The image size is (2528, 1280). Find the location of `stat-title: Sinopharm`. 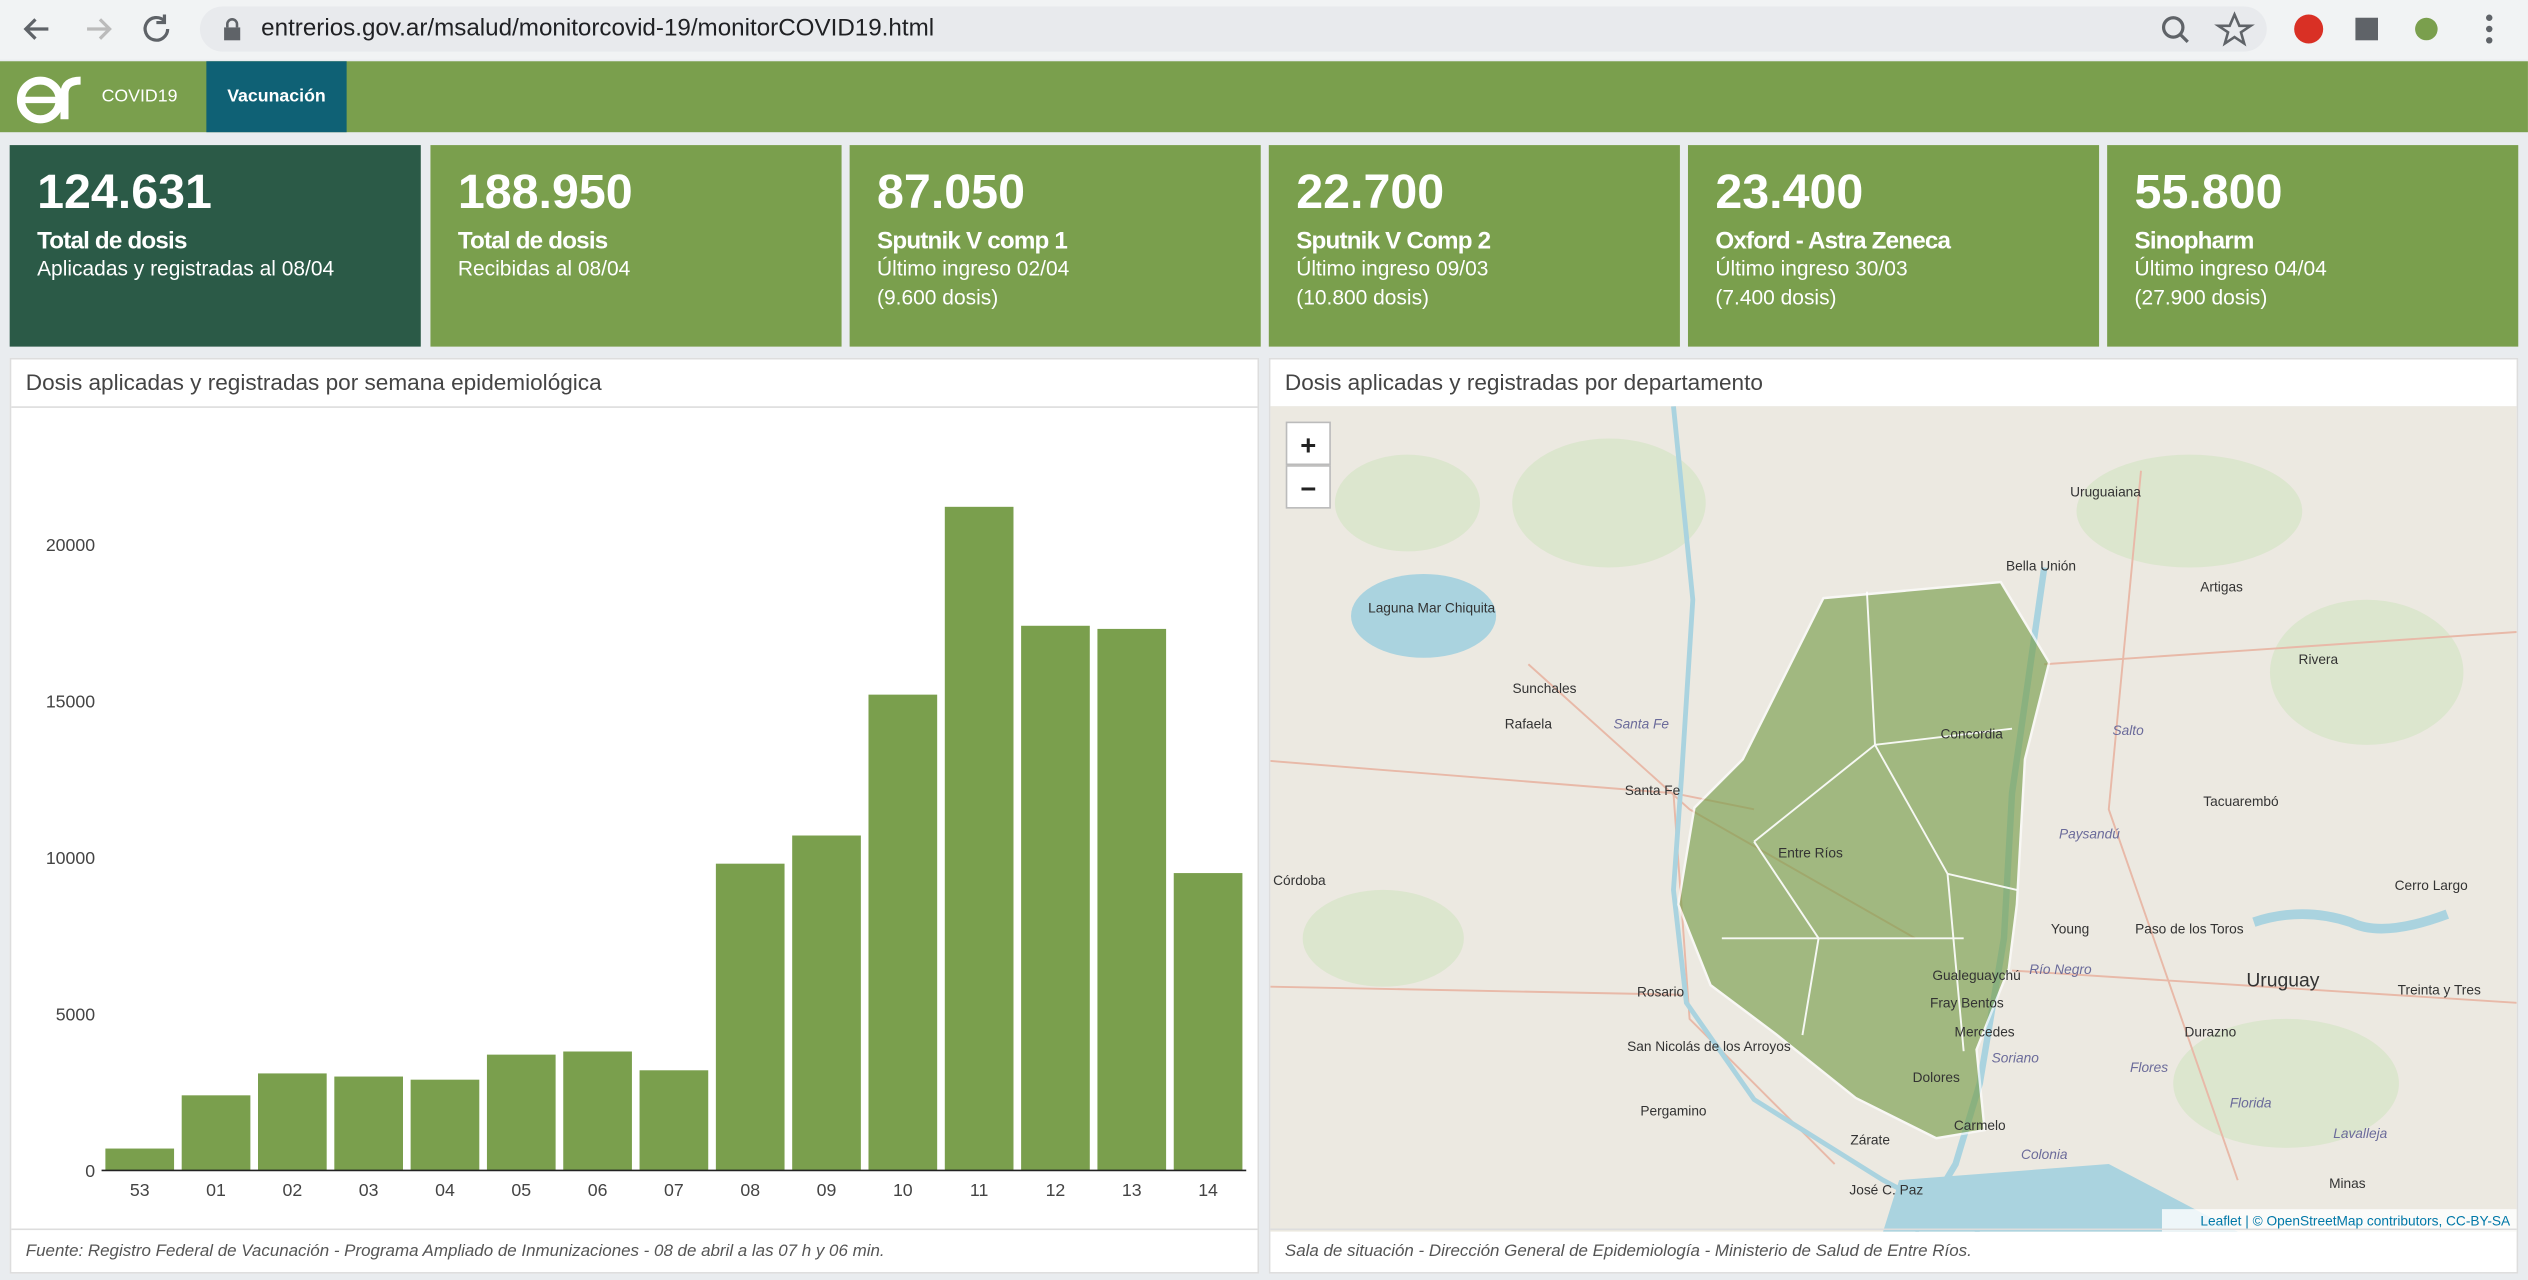

stat-title: Sinopharm is located at coordinates (2313, 240).